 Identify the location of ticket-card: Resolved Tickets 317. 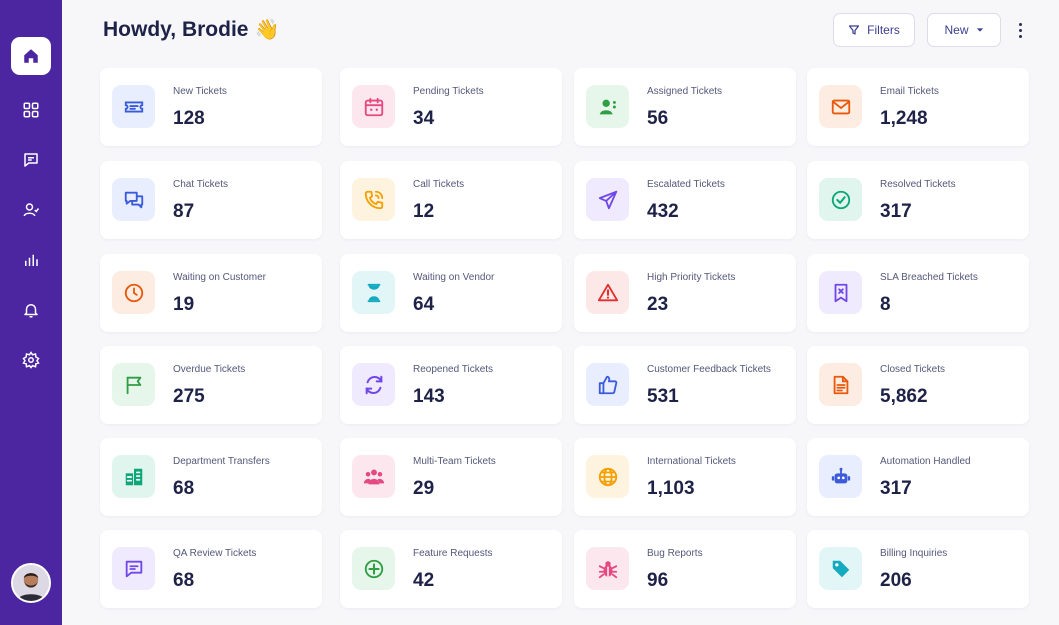
(918, 200).